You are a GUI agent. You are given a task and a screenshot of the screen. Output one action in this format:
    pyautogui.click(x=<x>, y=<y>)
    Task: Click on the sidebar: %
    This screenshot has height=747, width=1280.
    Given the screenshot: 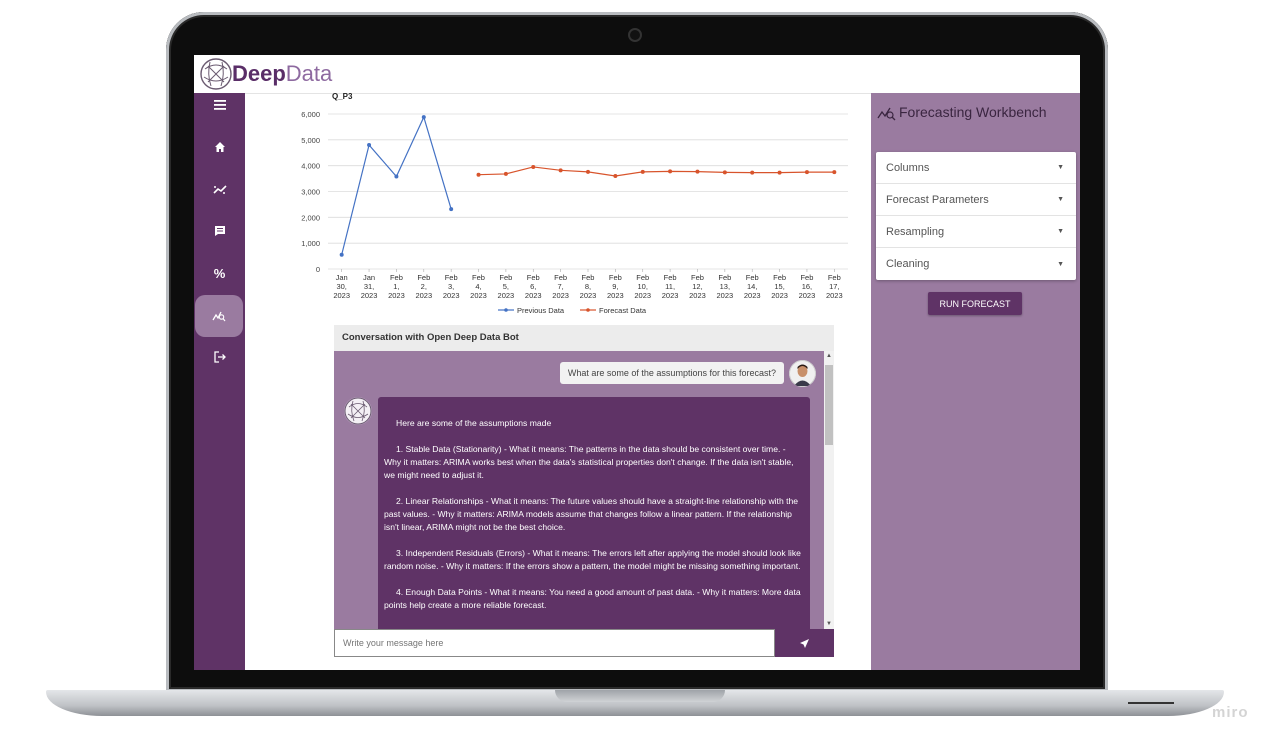 What is the action you would take?
    pyautogui.click(x=219, y=381)
    